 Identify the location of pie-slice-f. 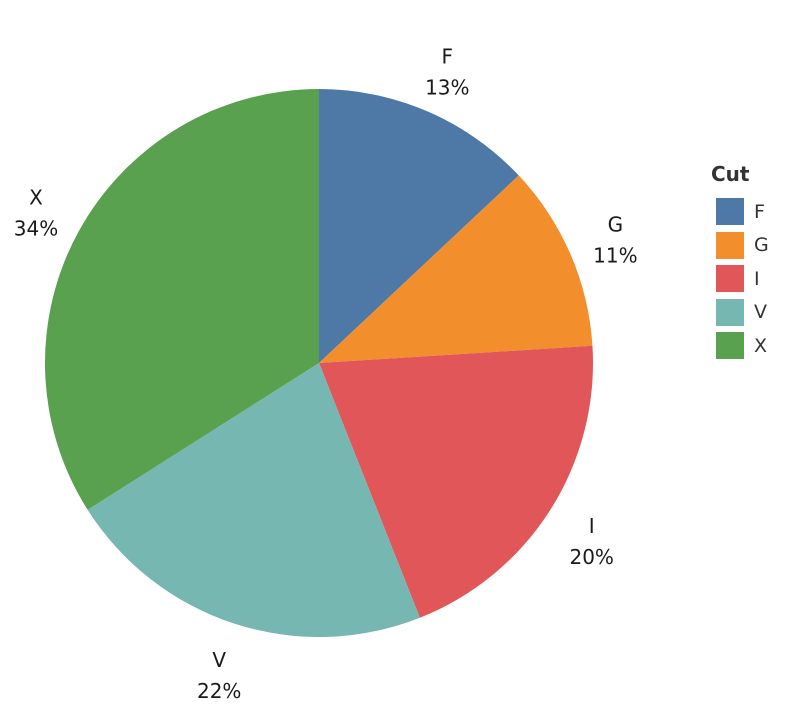
(419, 226).